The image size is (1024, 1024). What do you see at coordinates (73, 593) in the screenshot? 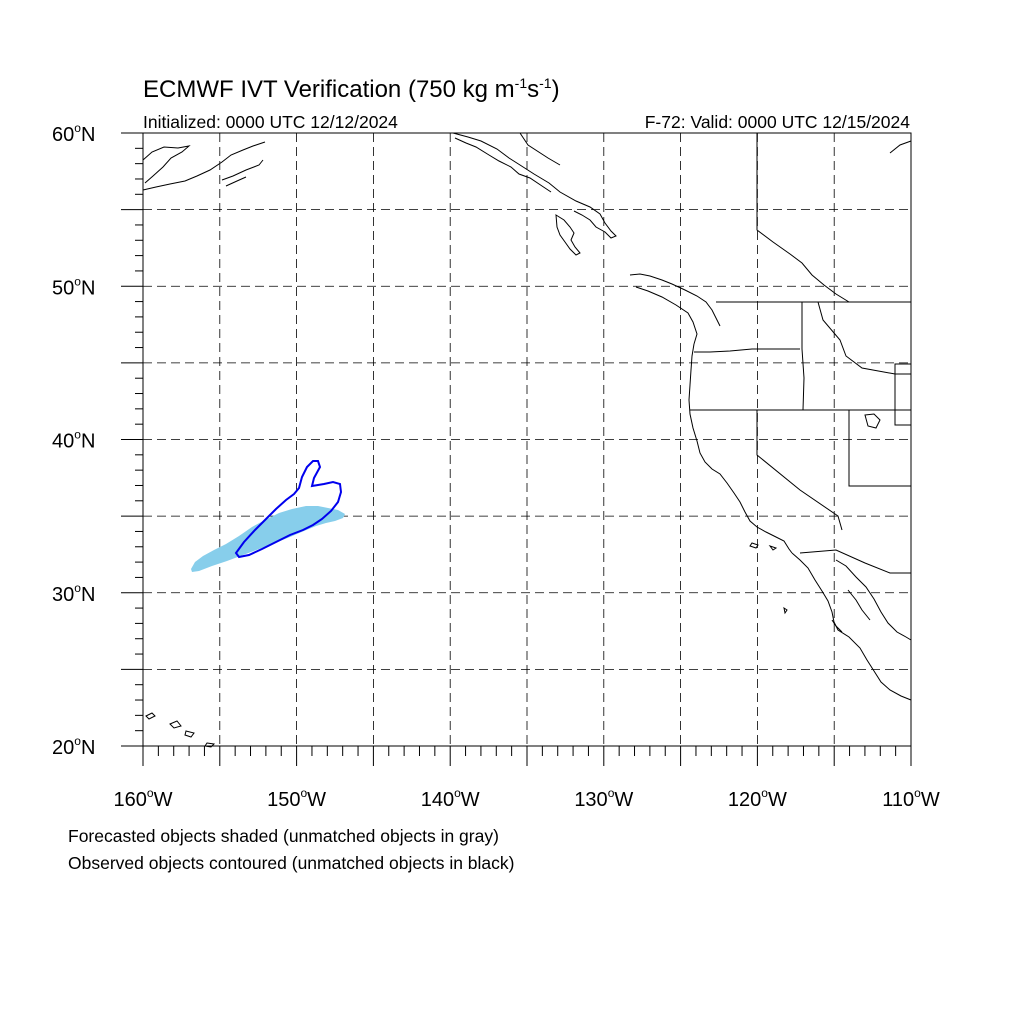
I see `lat-label: 30oN` at bounding box center [73, 593].